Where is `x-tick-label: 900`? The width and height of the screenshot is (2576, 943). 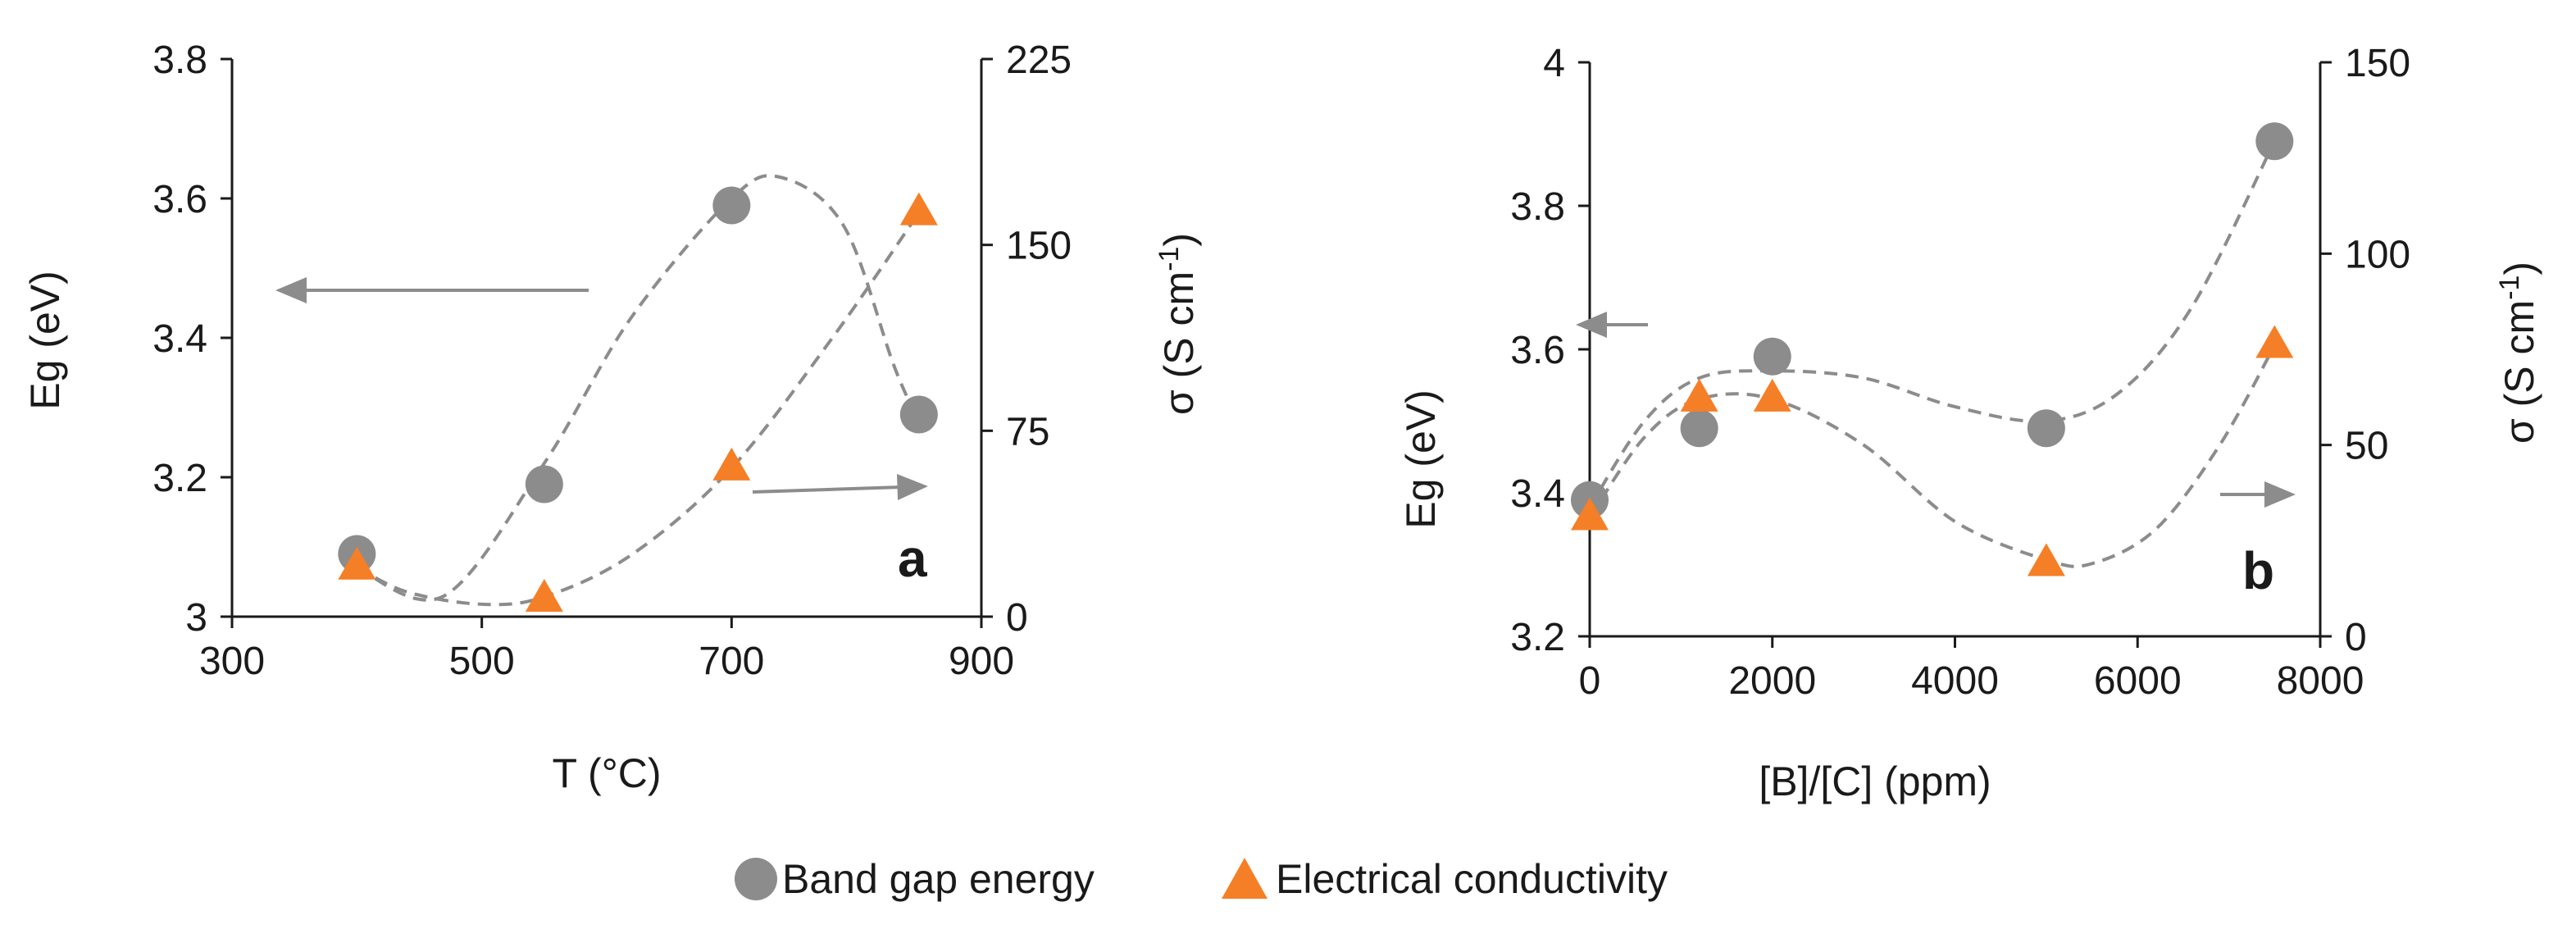 x-tick-label: 900 is located at coordinates (982, 661).